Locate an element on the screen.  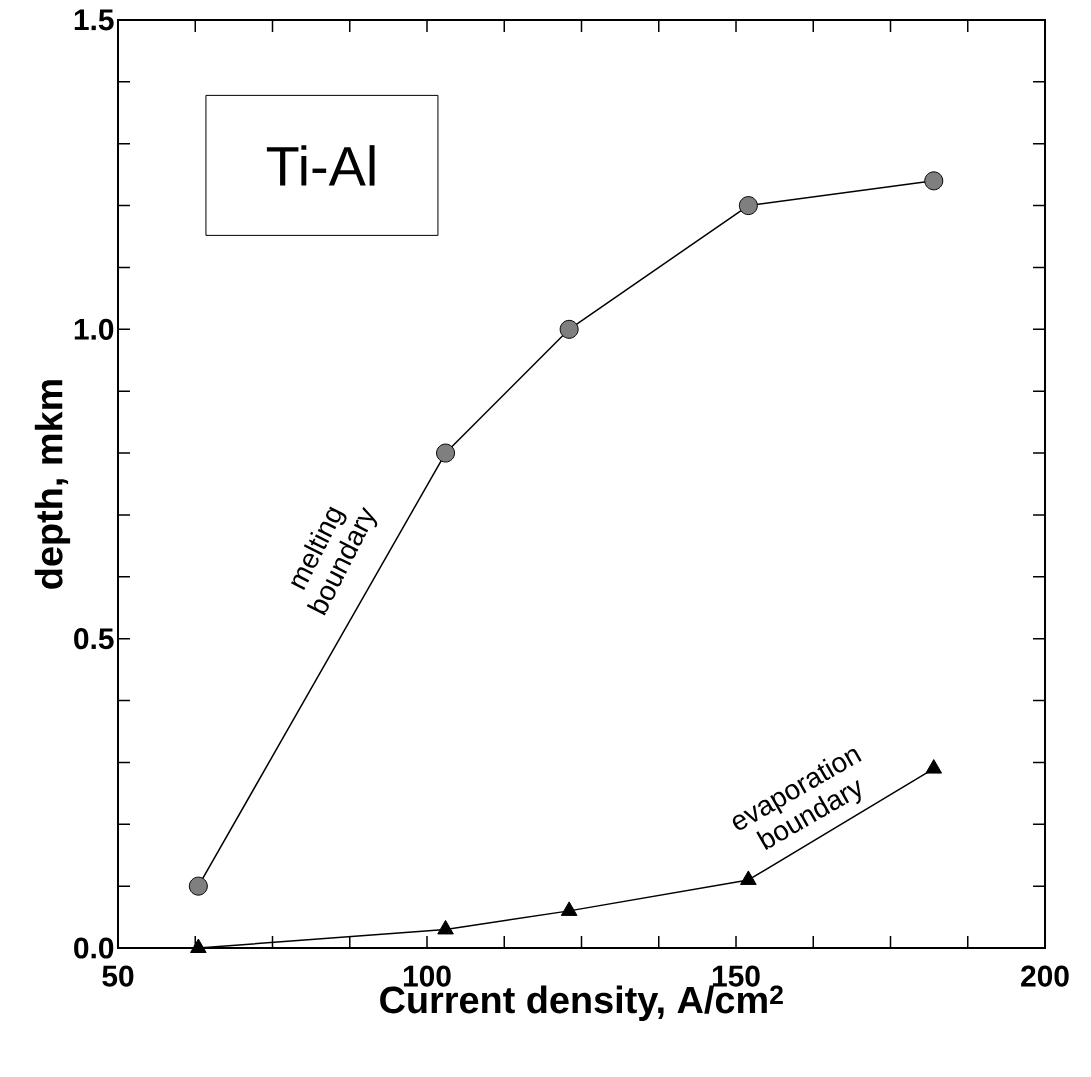
y-tick-label: 0.5 is located at coordinates (94, 639).